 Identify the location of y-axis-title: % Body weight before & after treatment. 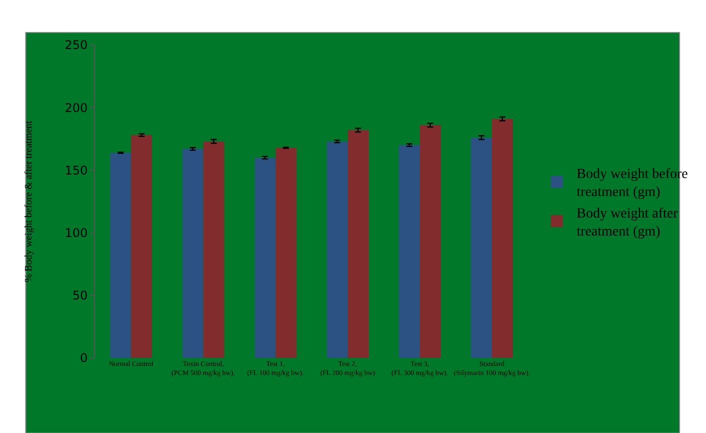
(29, 201).